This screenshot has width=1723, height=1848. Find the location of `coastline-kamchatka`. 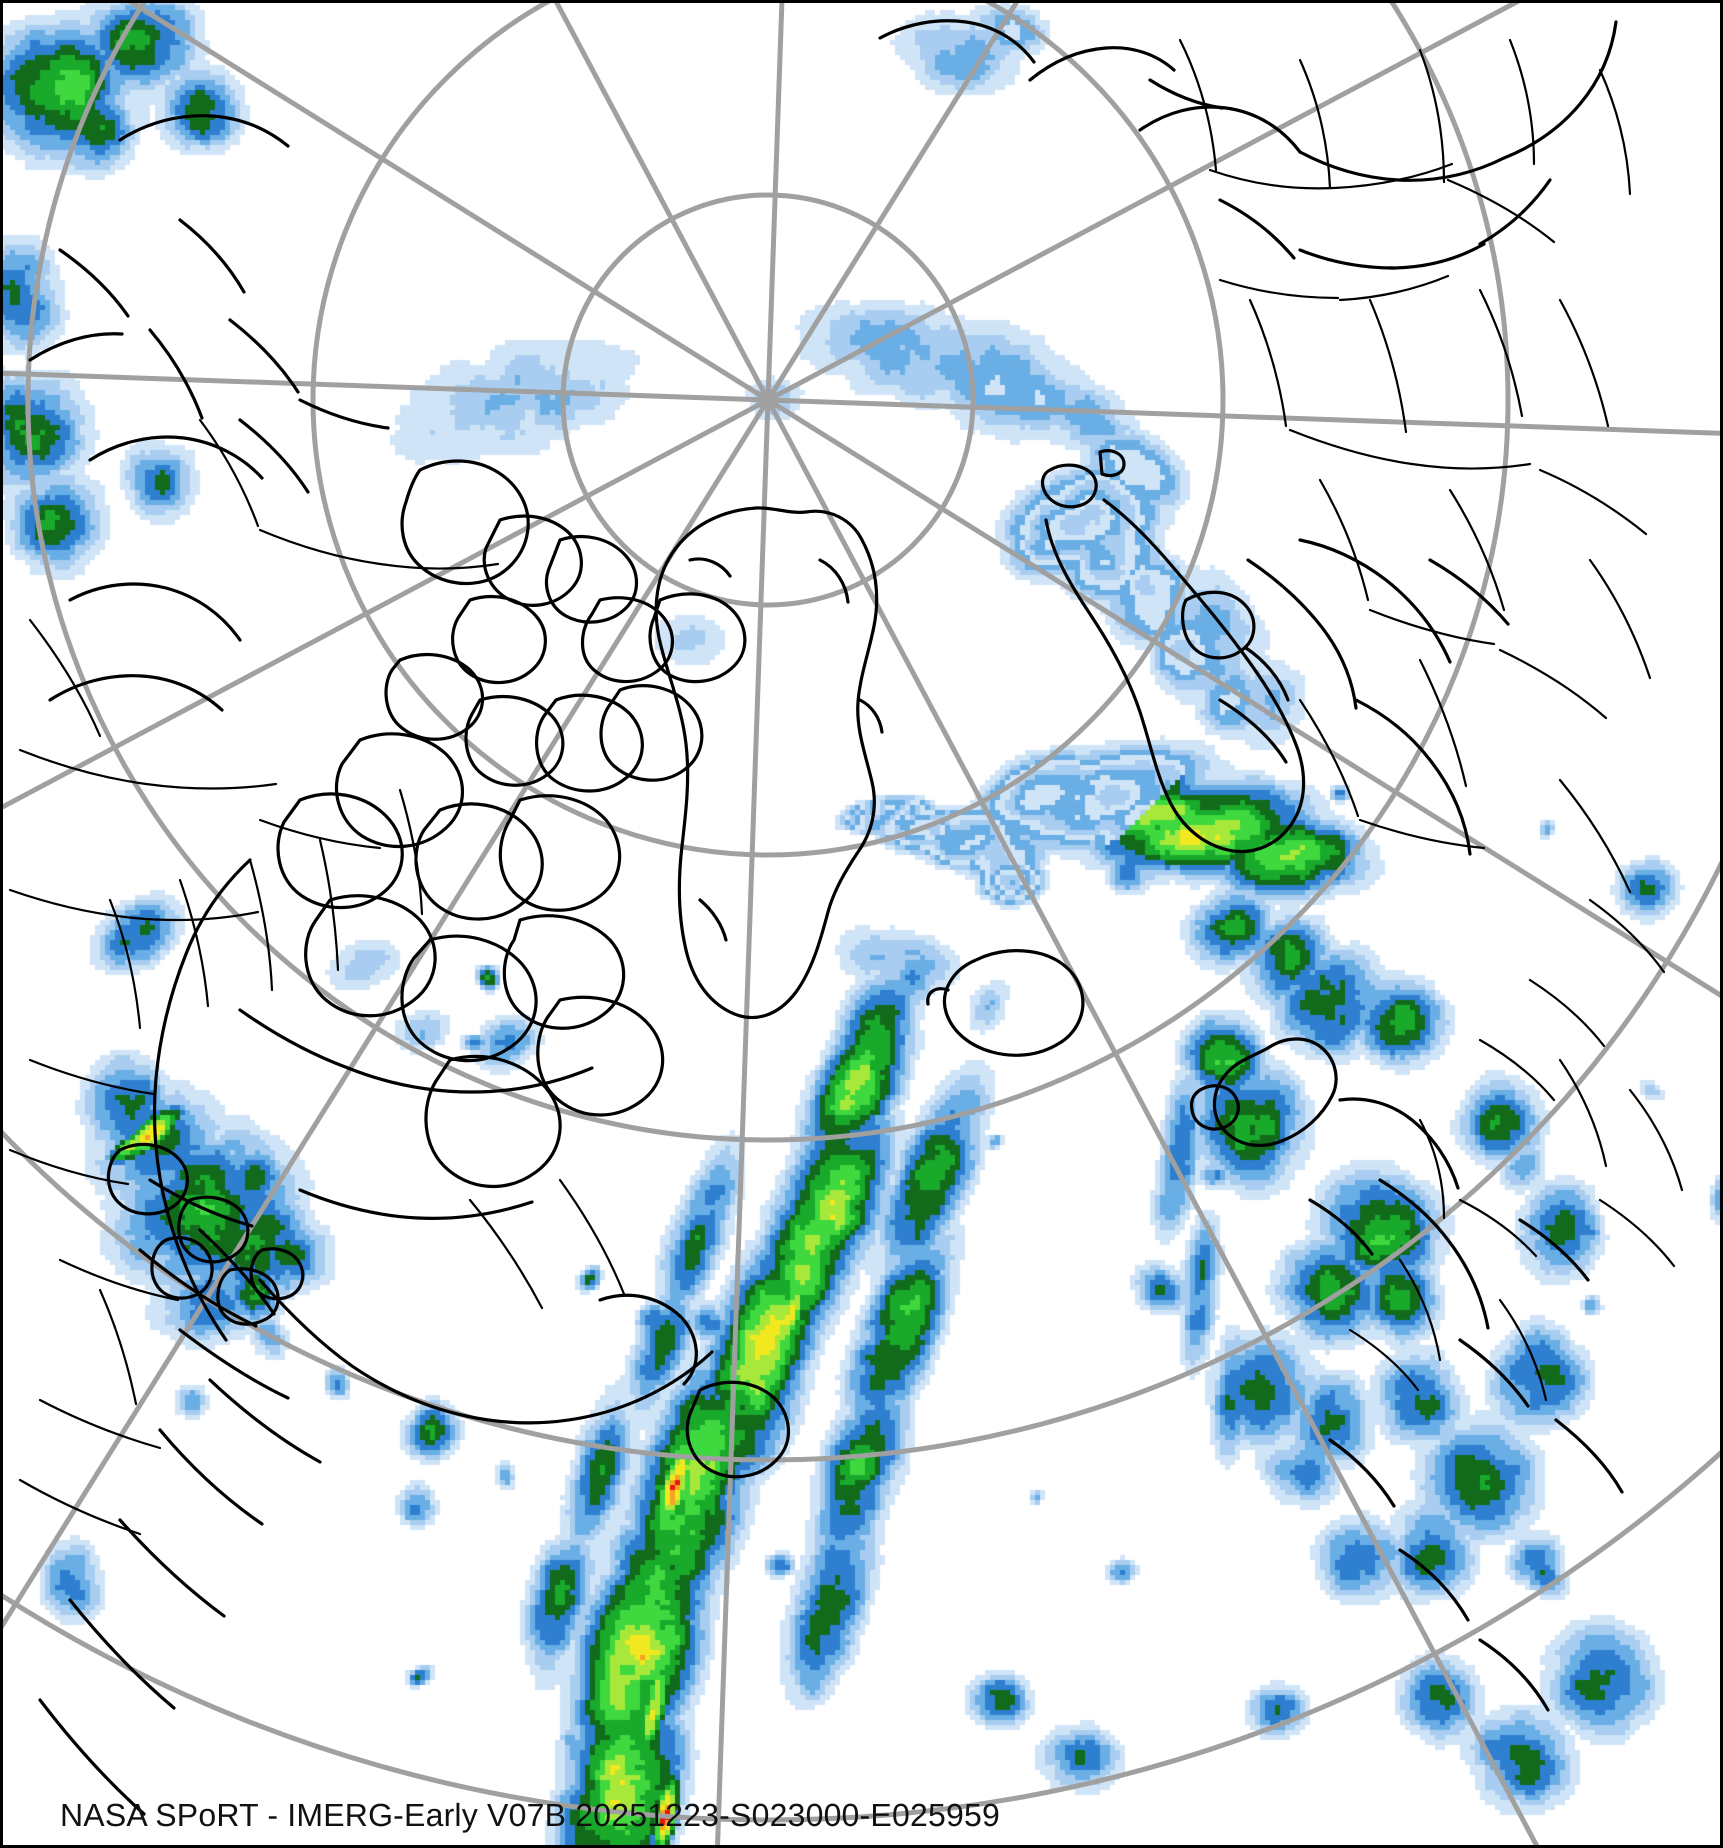

coastline-kamchatka is located at coordinates (204, 131).